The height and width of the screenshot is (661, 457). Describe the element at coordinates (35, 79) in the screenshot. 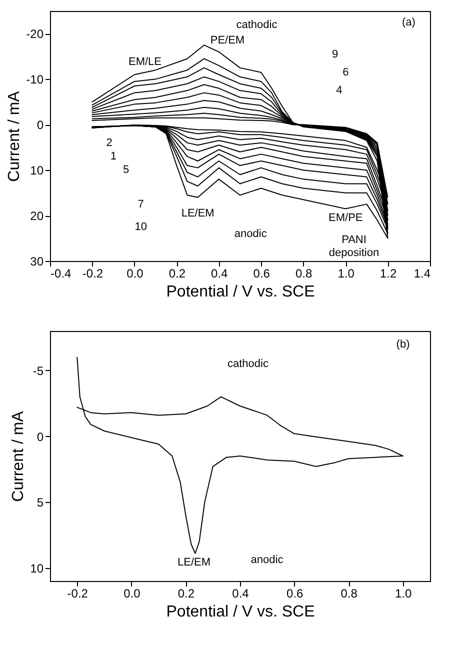

I see `y-tick-label: -10` at that location.